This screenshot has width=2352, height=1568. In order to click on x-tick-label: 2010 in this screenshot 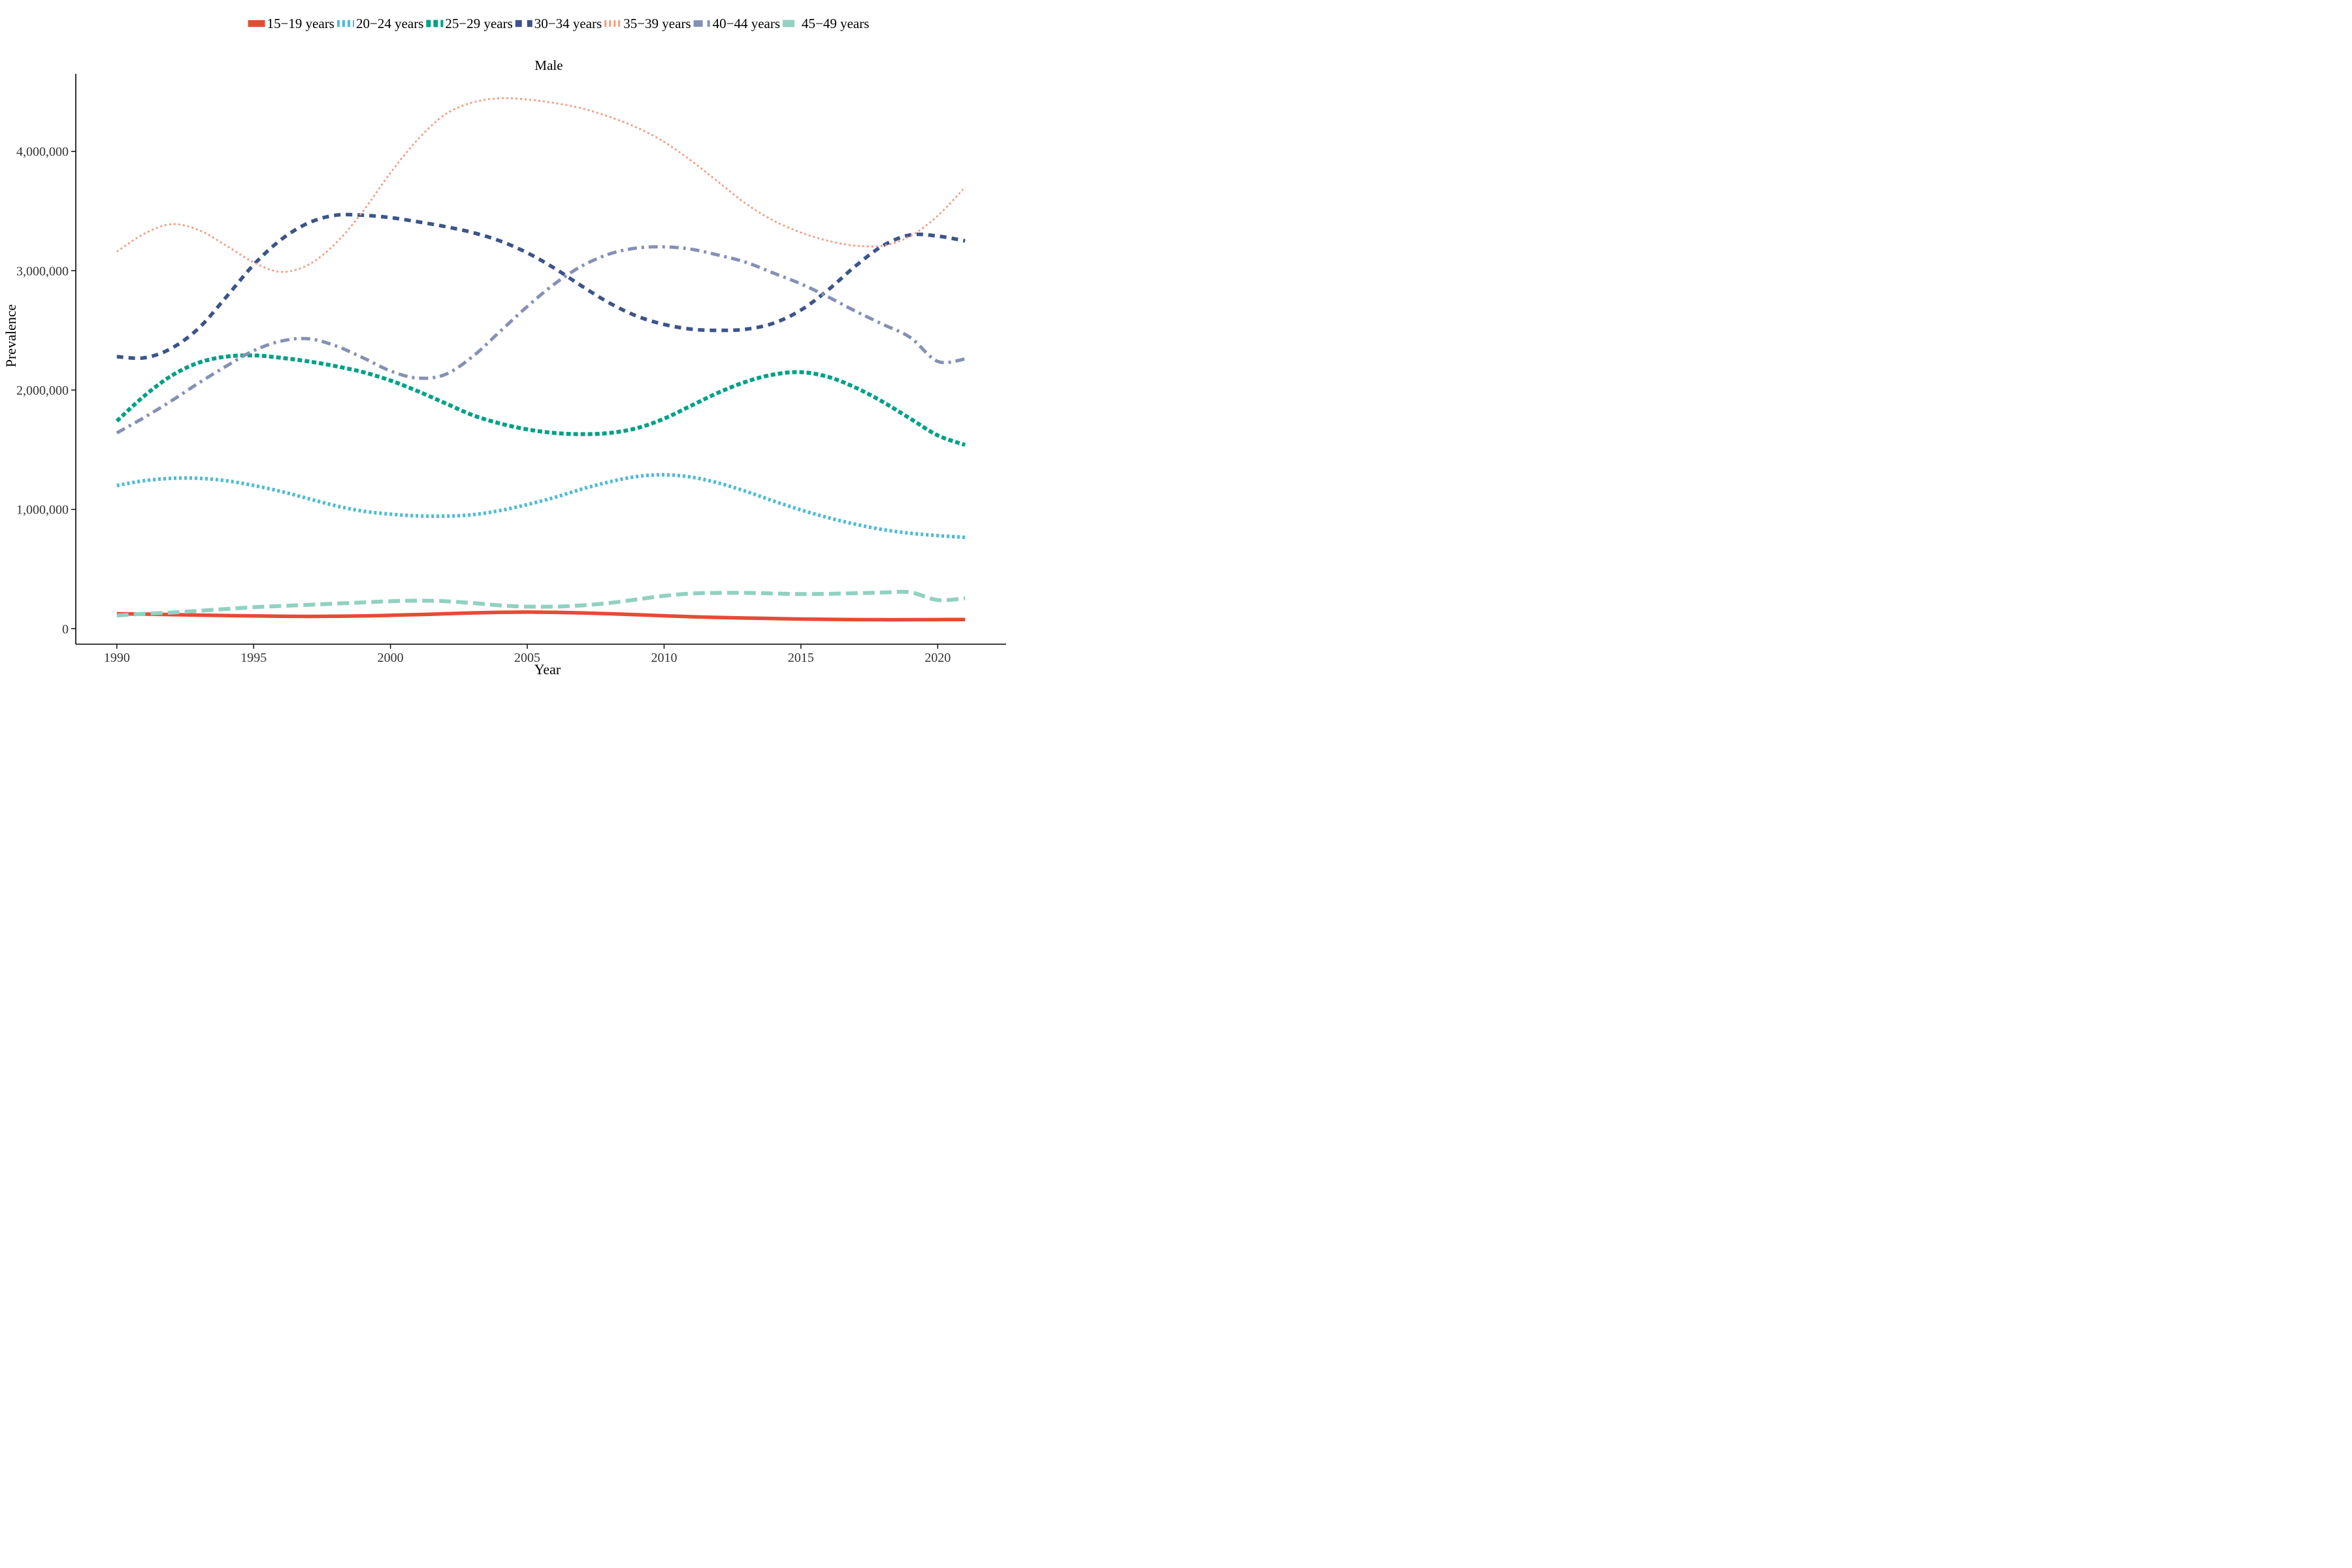, I will do `click(664, 658)`.